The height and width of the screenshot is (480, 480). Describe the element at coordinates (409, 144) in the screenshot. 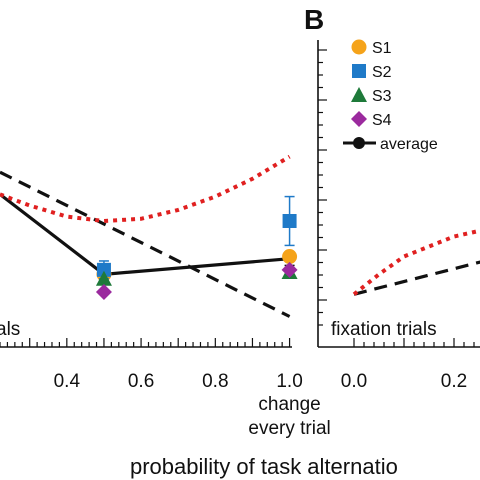

I see `legend-label-average: average` at that location.